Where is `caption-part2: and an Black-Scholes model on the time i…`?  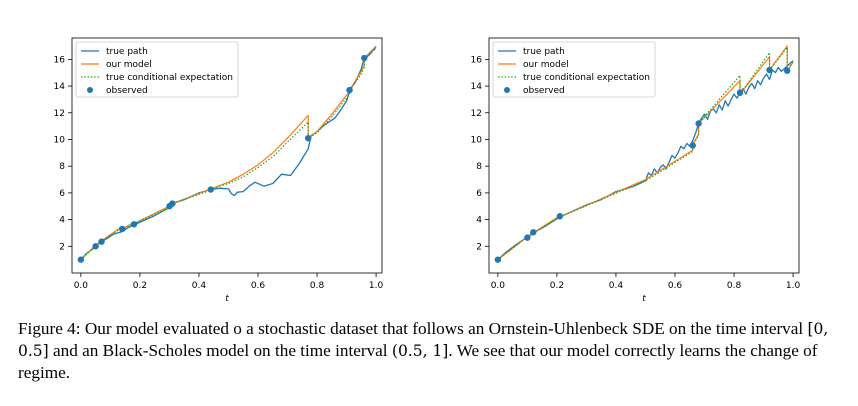
caption-part2: and an Black-Scholes model on the time i… is located at coordinates (220, 350).